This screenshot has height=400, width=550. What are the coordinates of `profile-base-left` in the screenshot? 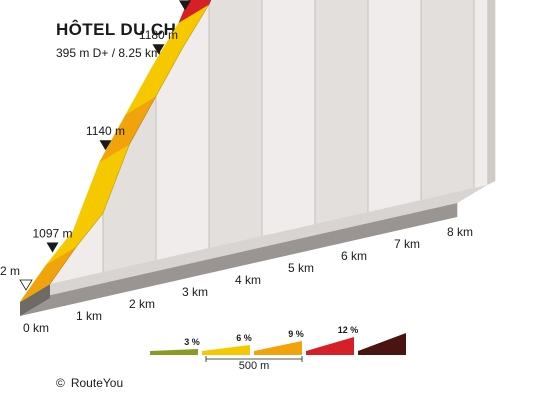 It's located at (35, 300).